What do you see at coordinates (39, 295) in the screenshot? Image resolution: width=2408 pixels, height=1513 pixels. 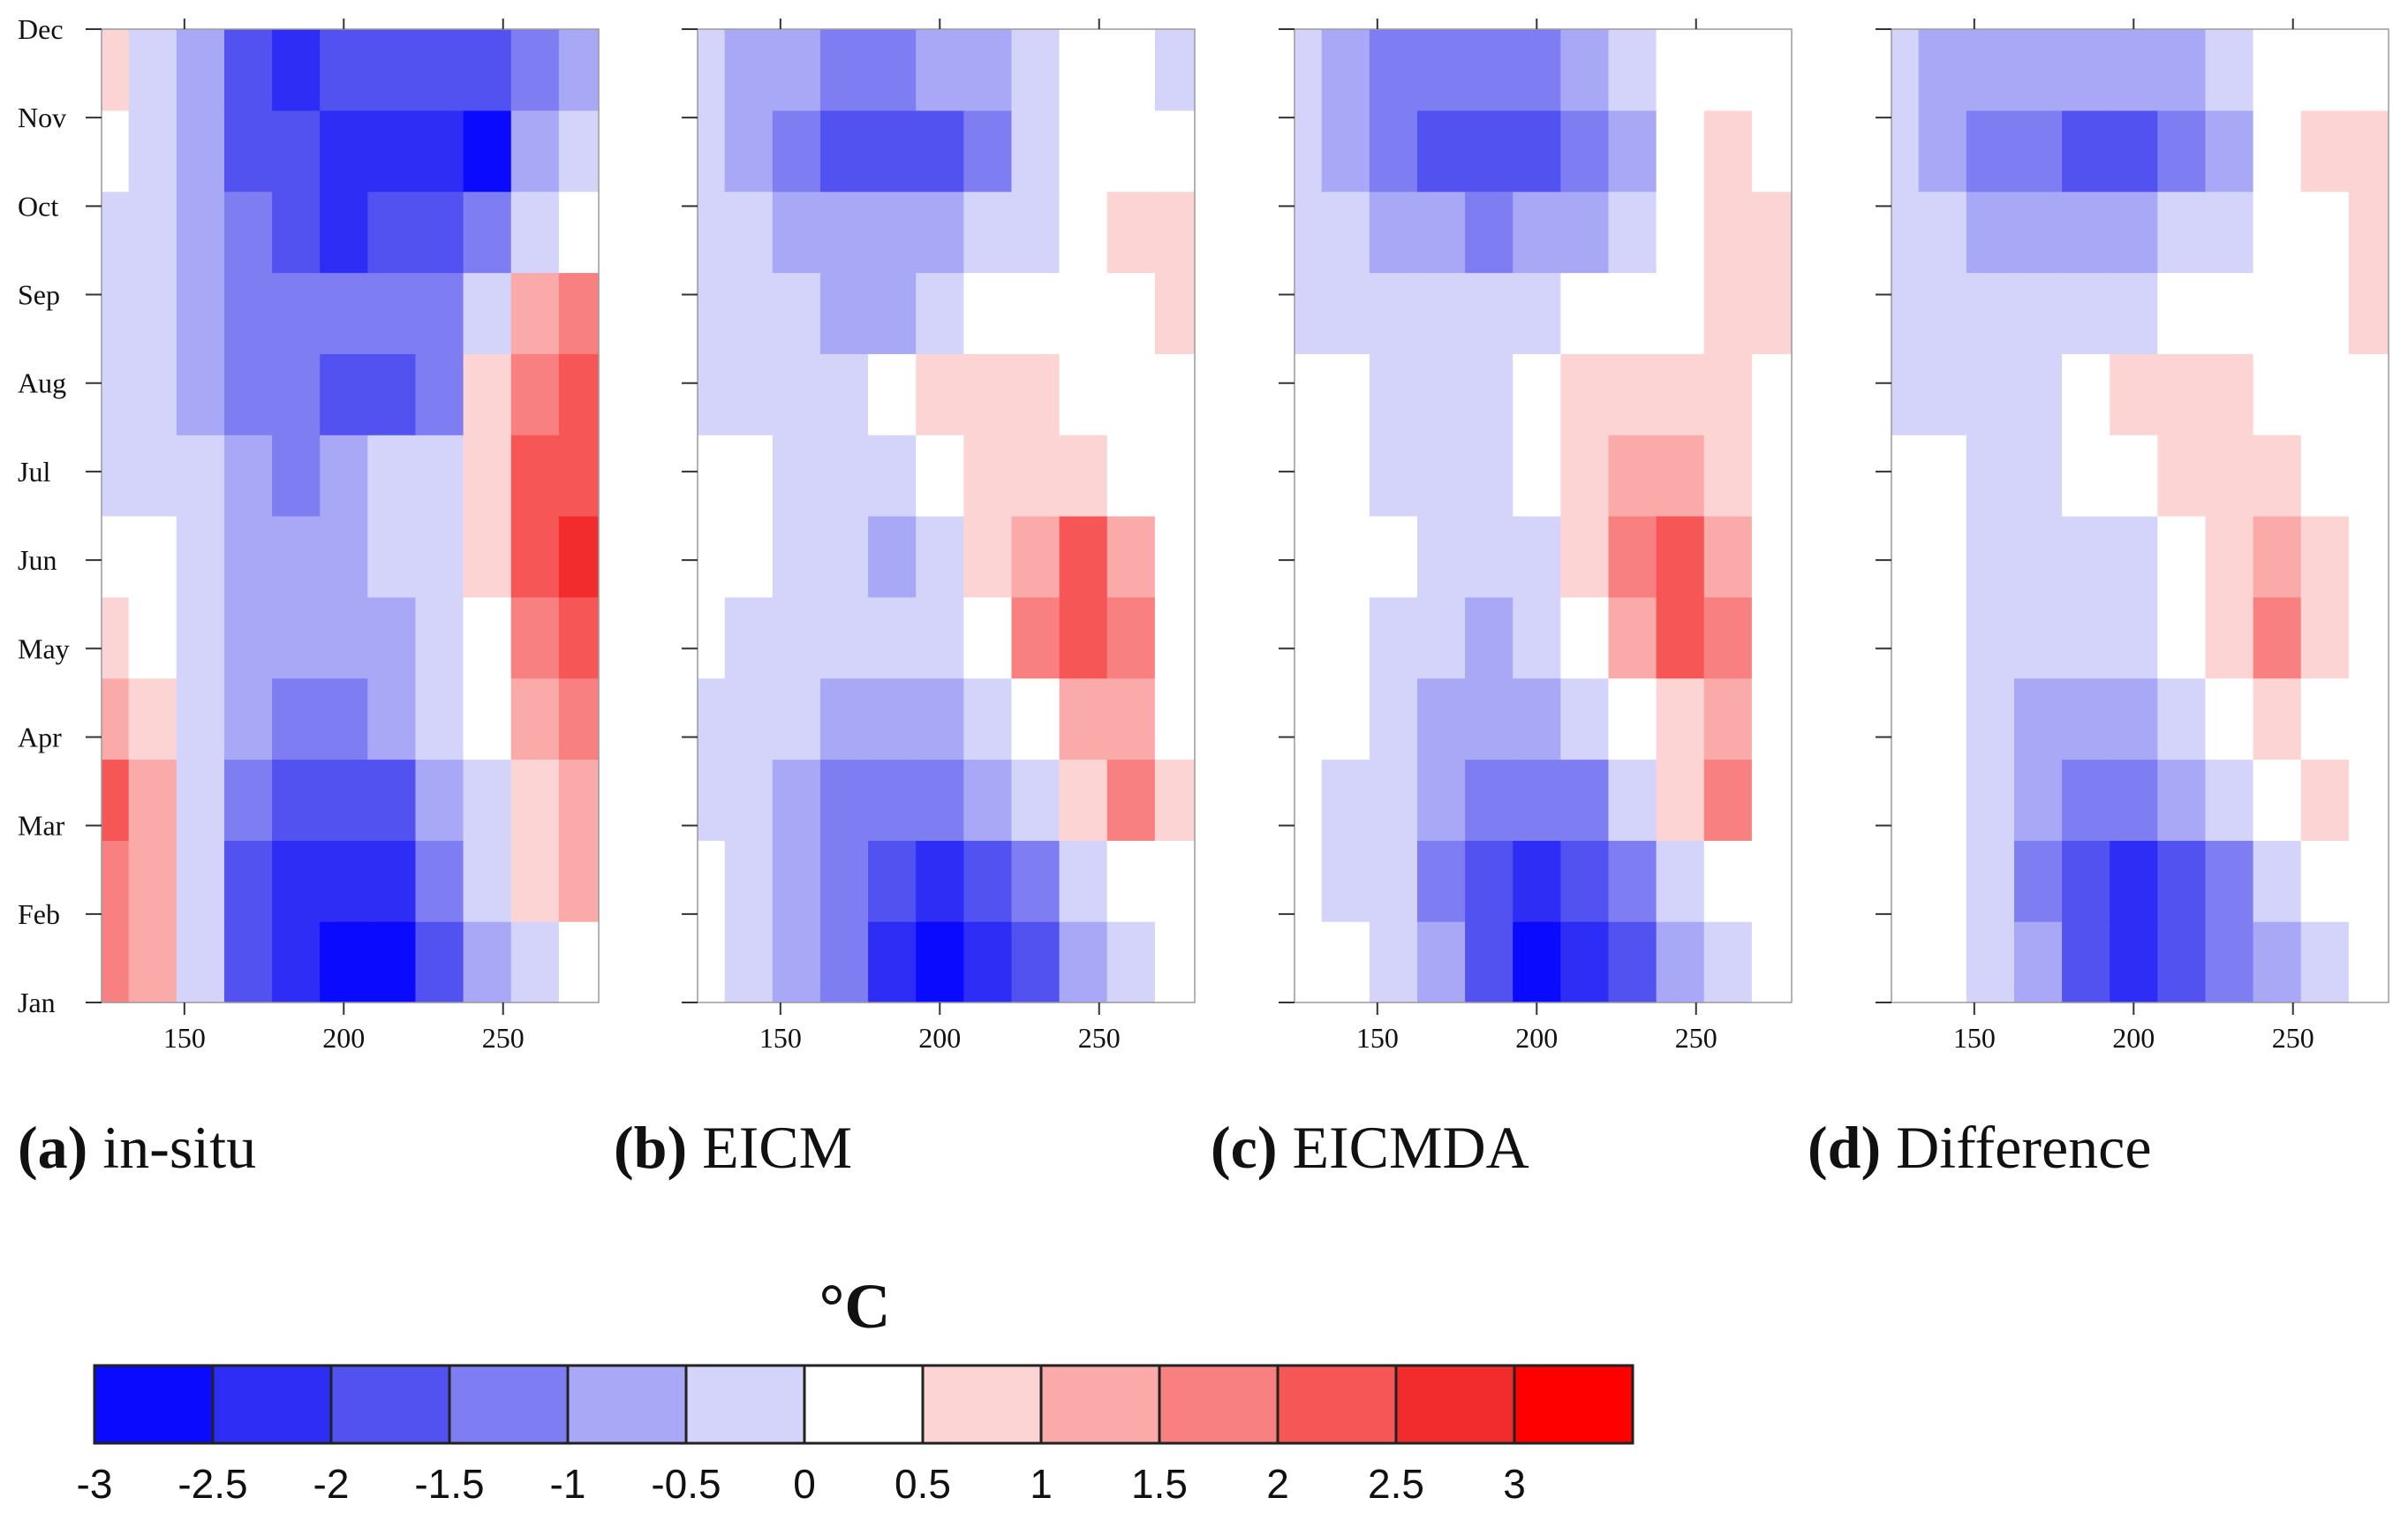 I see `y-tick-label: Sep` at bounding box center [39, 295].